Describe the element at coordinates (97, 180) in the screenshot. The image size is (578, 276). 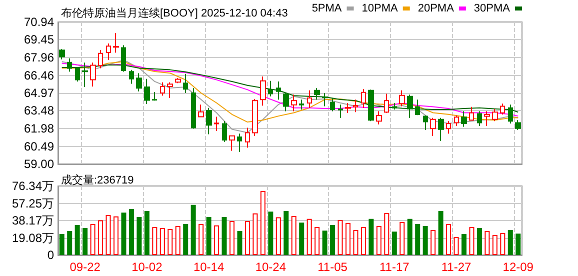
I see `chart-title: 成交量:236719` at that location.